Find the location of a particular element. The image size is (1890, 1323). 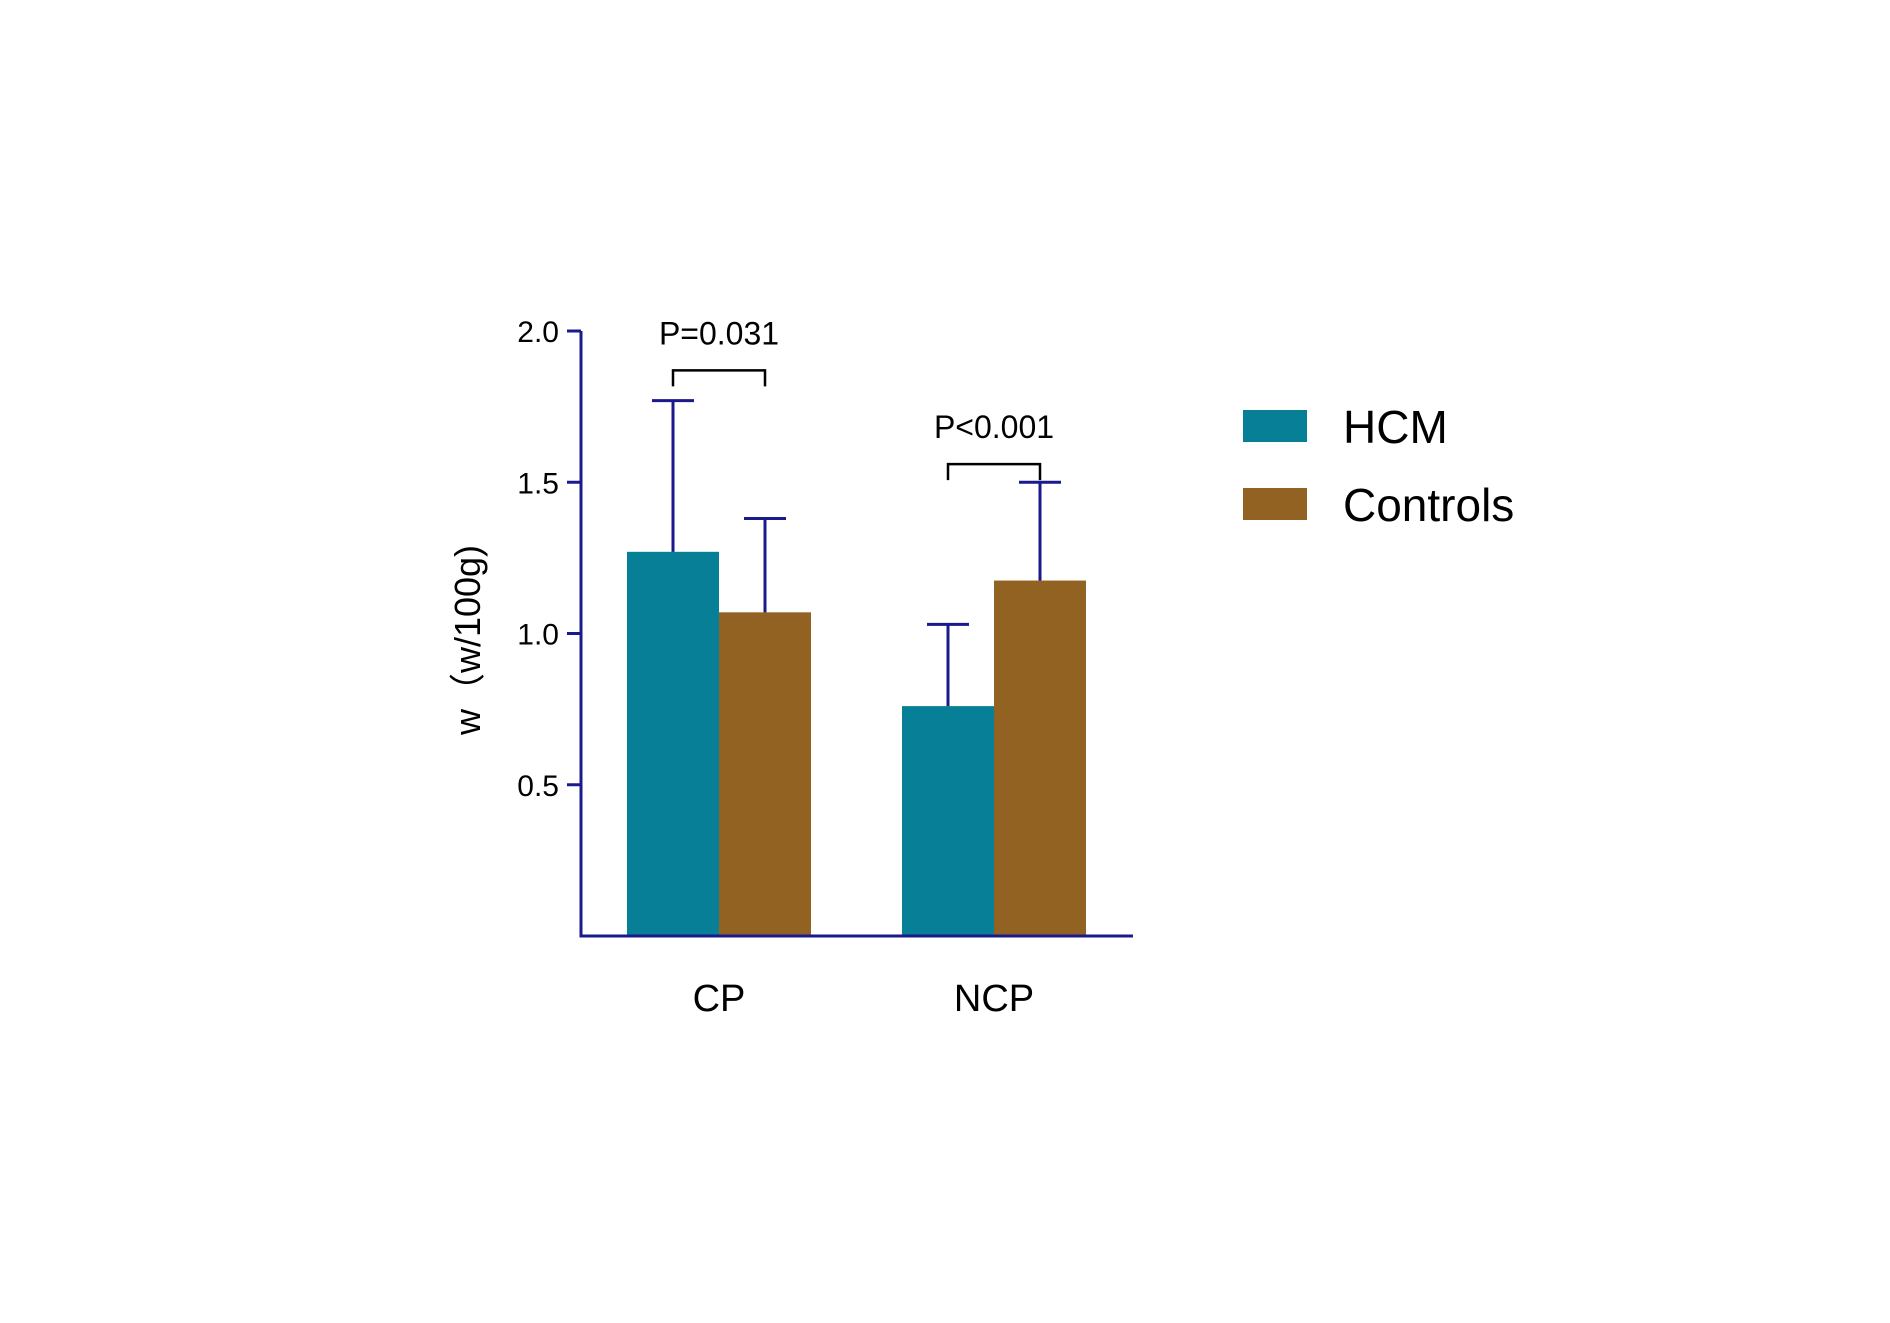

bars-layer is located at coordinates (856, 743).